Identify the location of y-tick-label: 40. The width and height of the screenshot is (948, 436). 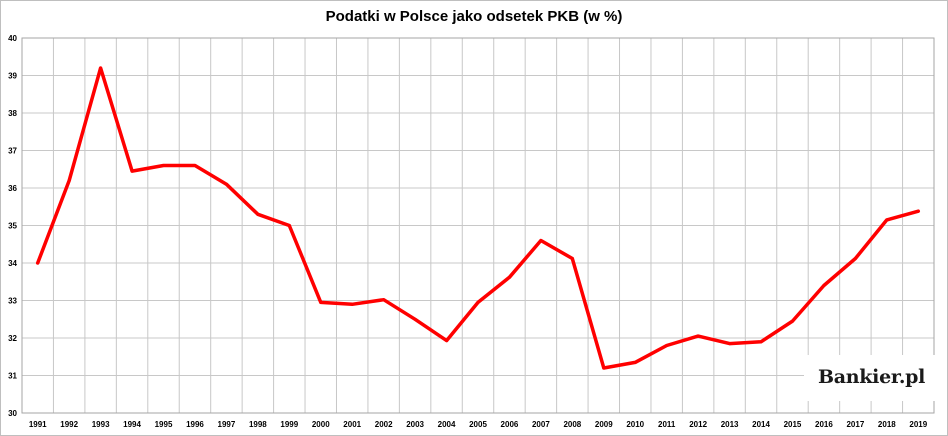
(12, 38).